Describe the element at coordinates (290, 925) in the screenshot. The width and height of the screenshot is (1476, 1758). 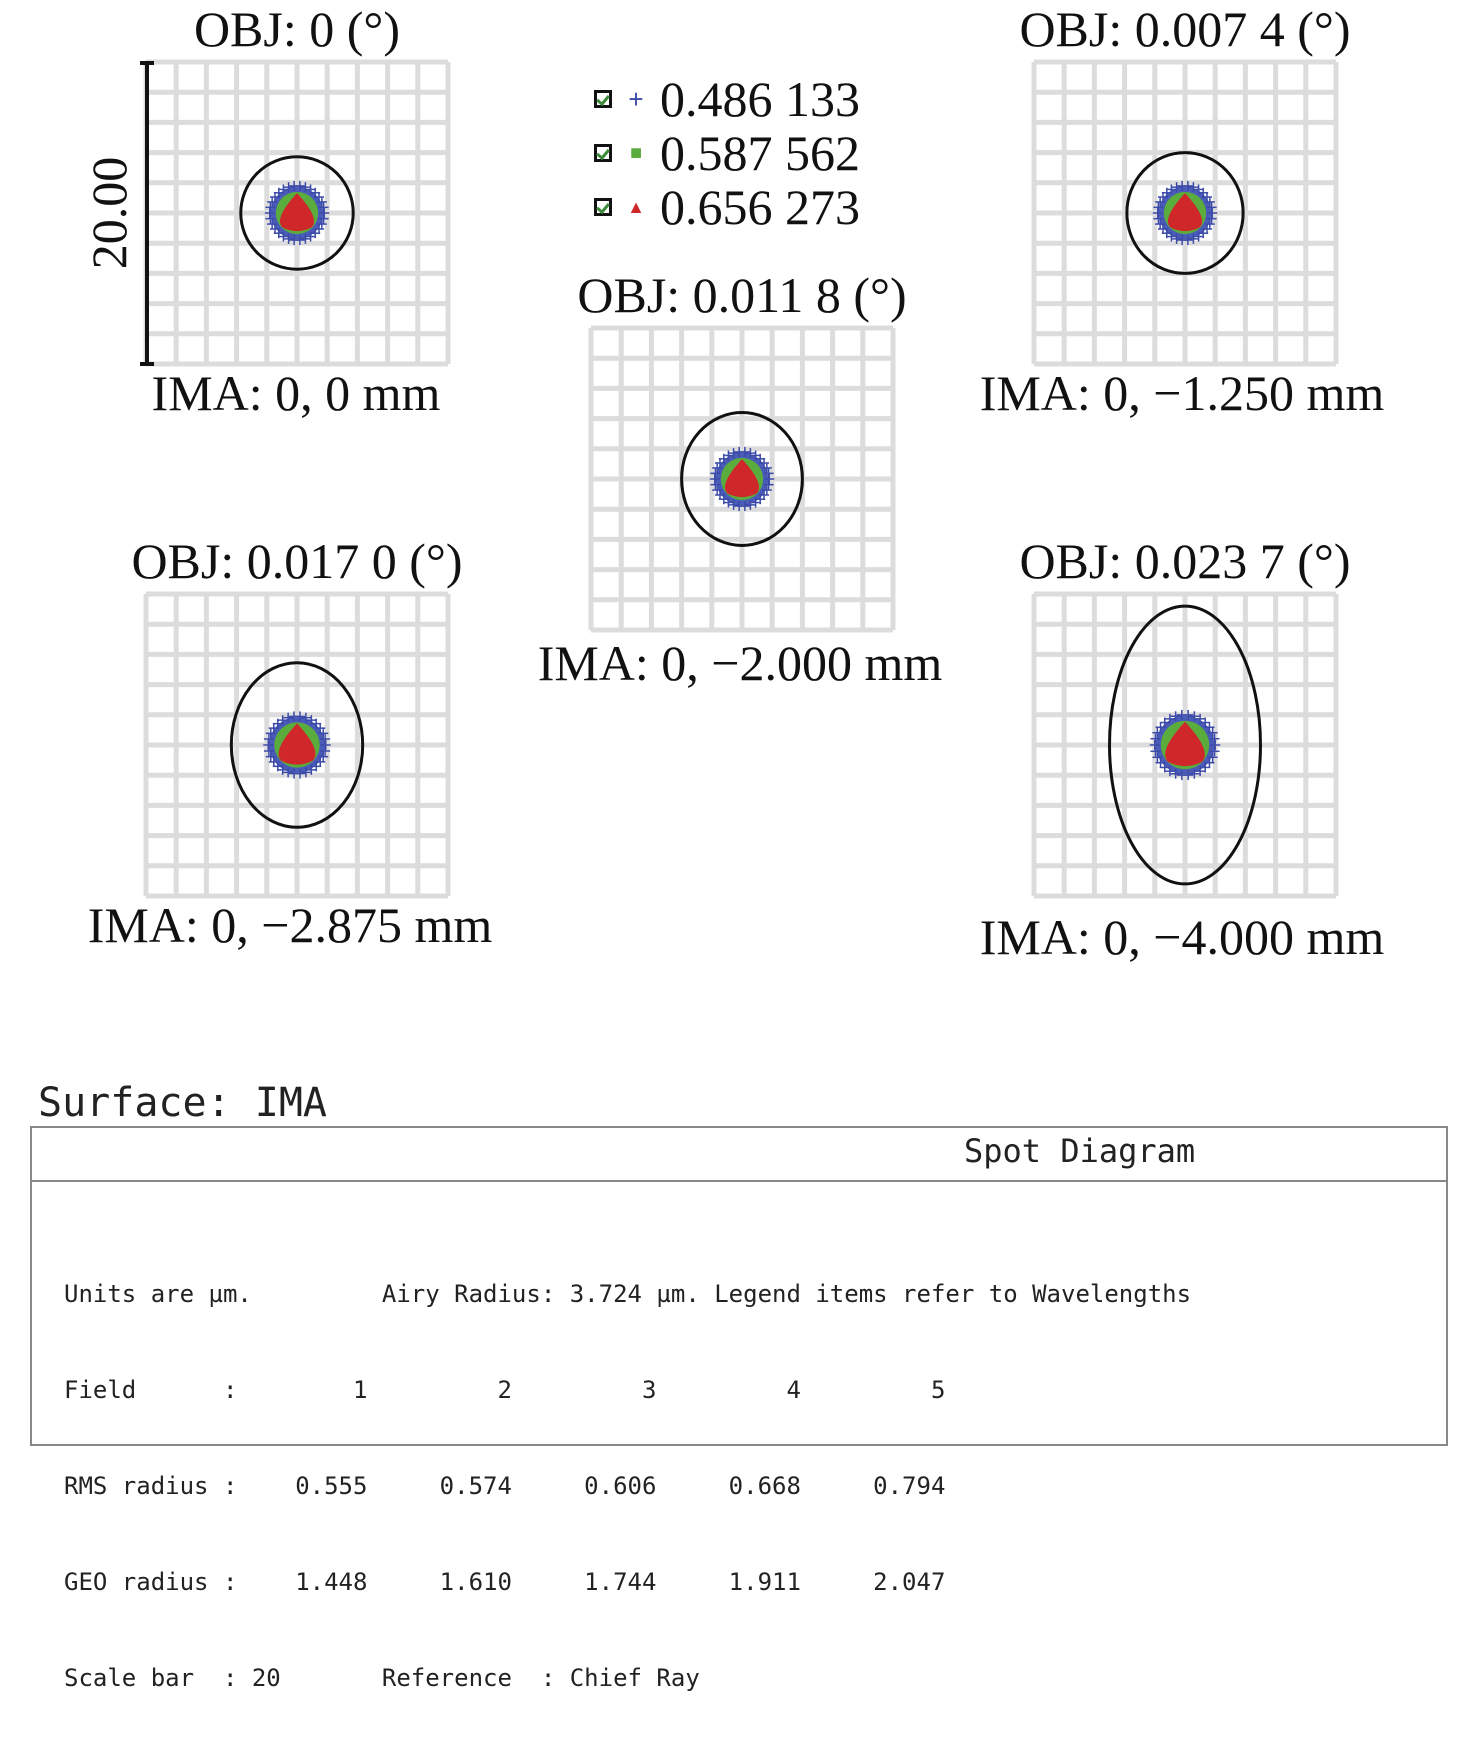
I see `field-ima-label: IMA: 0, −2.875 mm` at that location.